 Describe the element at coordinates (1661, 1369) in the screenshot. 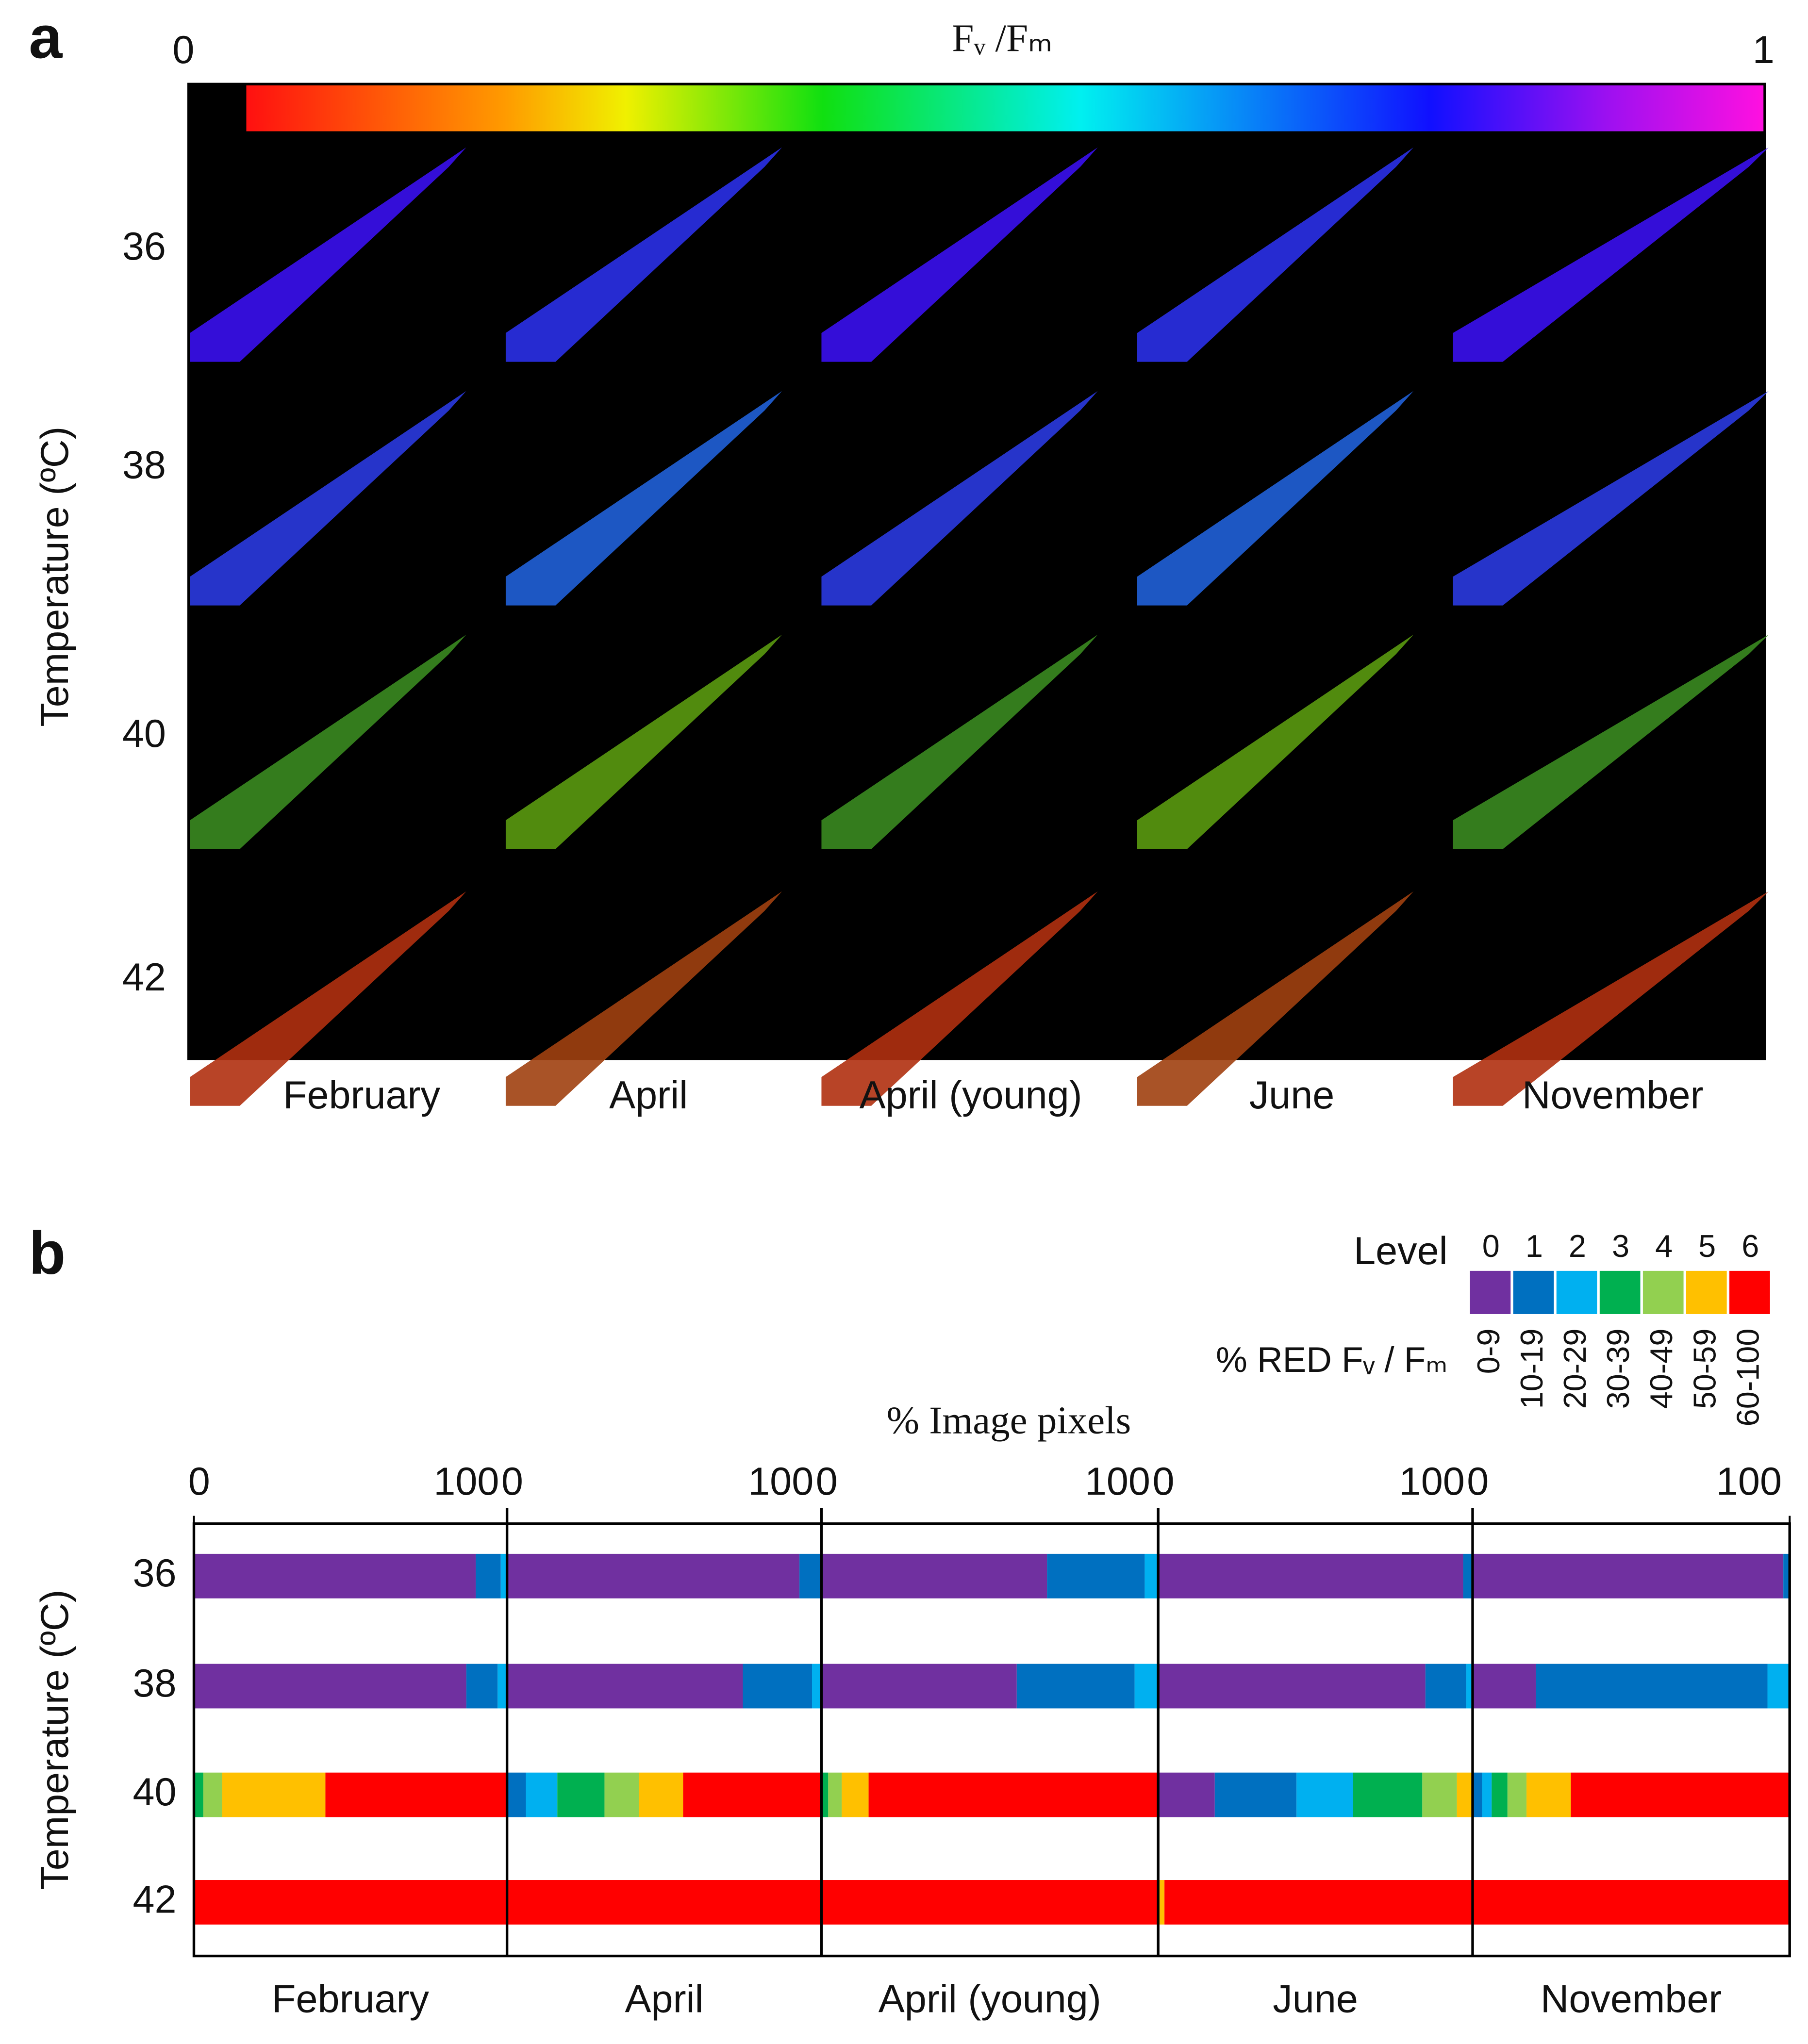

I see `legend-range: 40-49` at that location.